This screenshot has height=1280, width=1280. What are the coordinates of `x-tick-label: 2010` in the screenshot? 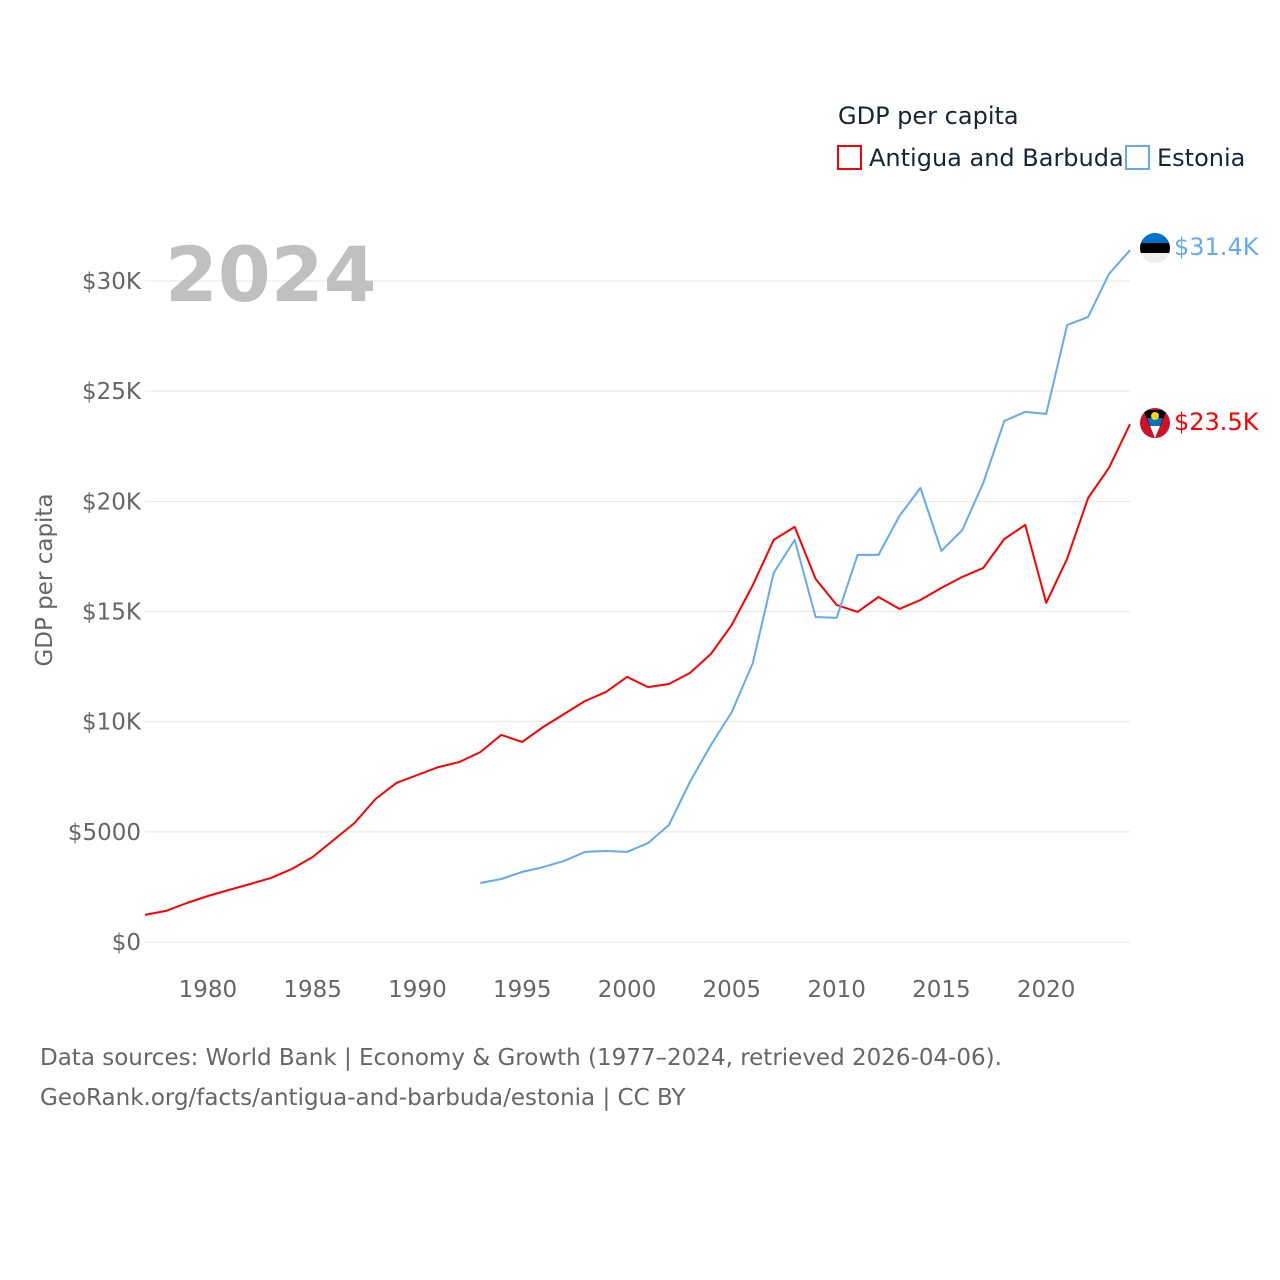 It's located at (836, 990).